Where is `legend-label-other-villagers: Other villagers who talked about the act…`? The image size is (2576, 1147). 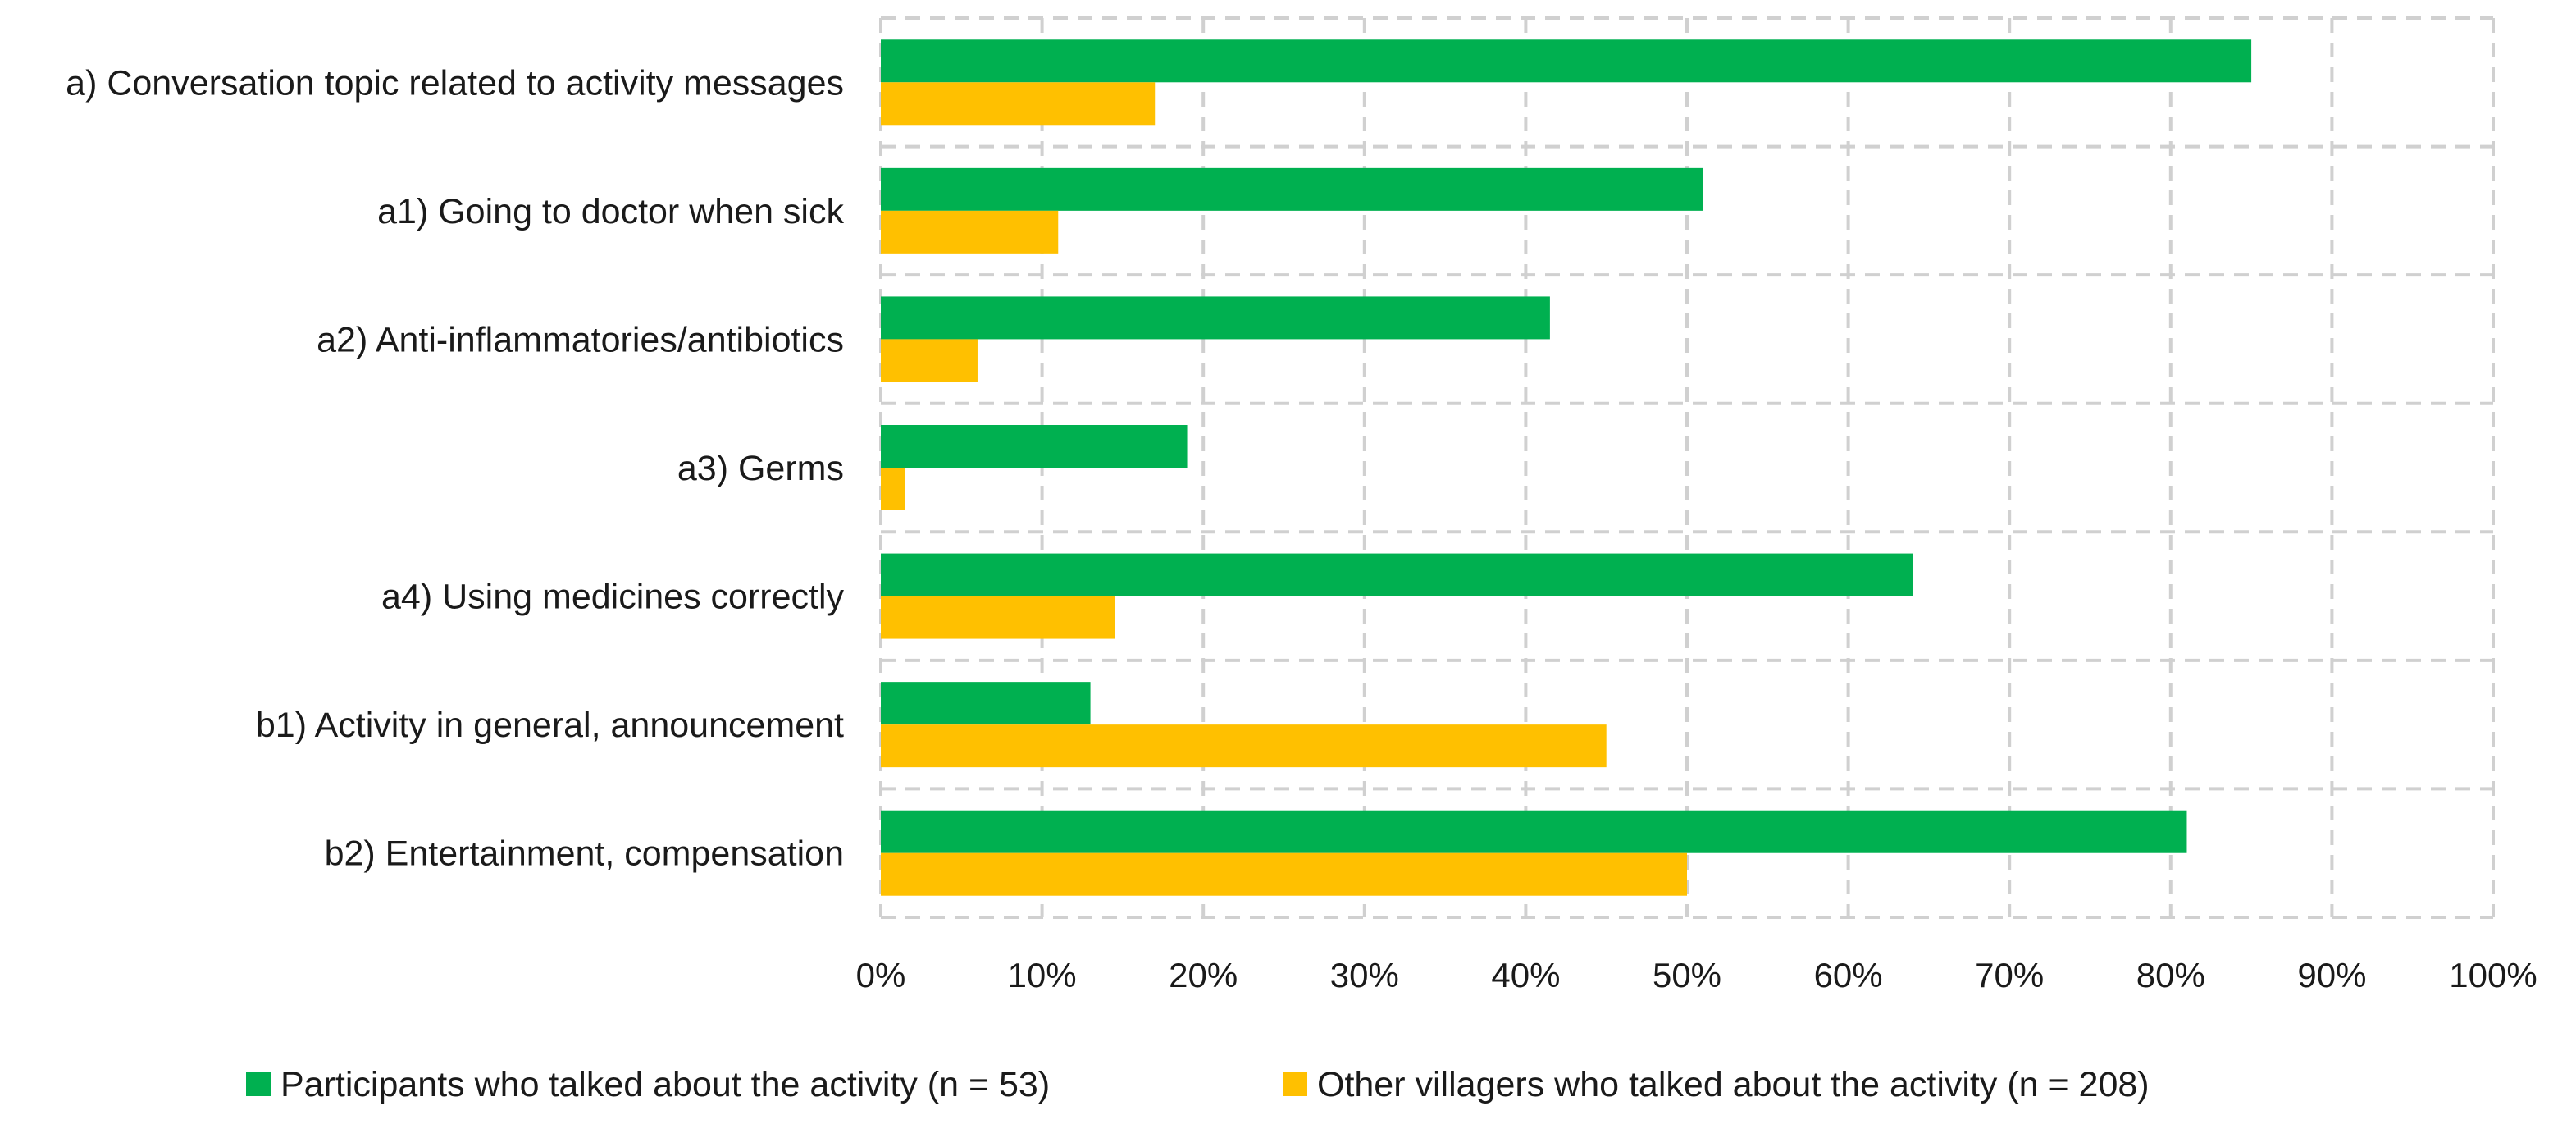
legend-label-other-villagers: Other villagers who talked about the act… is located at coordinates (1733, 1084).